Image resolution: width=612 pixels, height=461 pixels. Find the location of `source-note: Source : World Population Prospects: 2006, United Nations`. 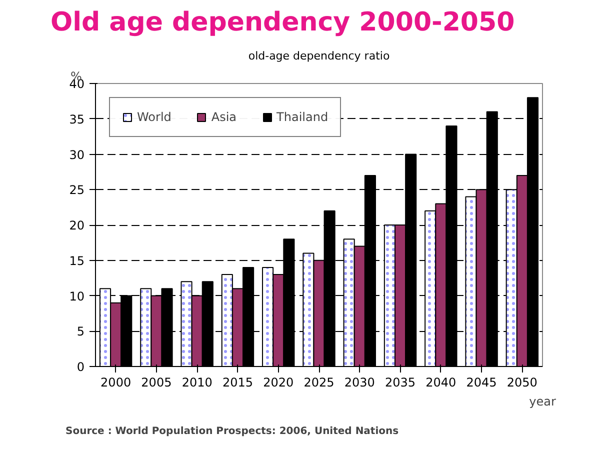

source-note: Source : World Population Prospects: 2006, United Nations is located at coordinates (232, 431).